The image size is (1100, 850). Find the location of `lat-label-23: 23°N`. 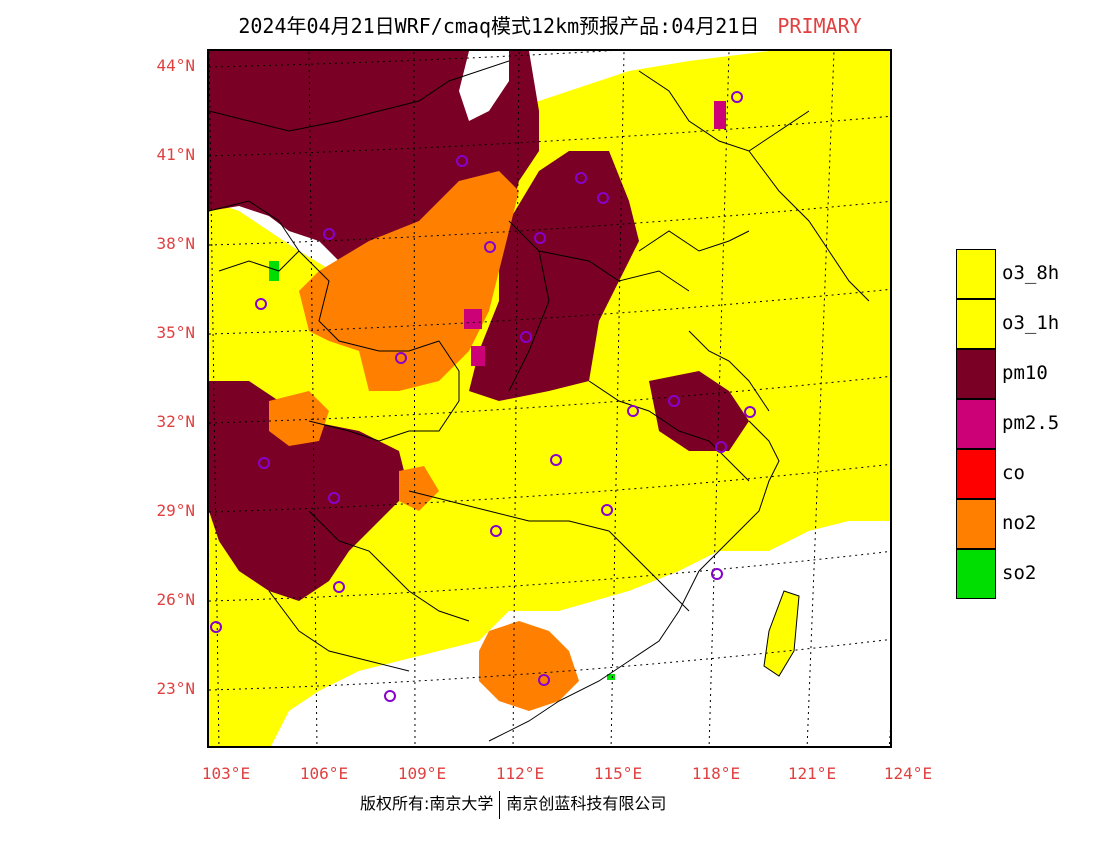

lat-label-23: 23°N is located at coordinates (175, 688).